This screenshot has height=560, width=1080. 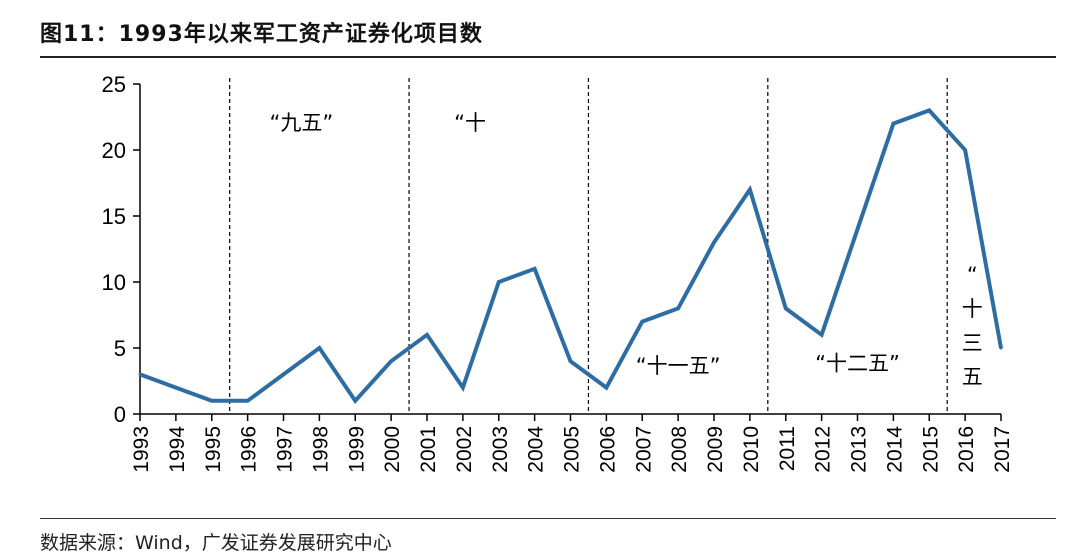 What do you see at coordinates (1002, 449) in the screenshot?
I see `x-tick-label: 2017` at bounding box center [1002, 449].